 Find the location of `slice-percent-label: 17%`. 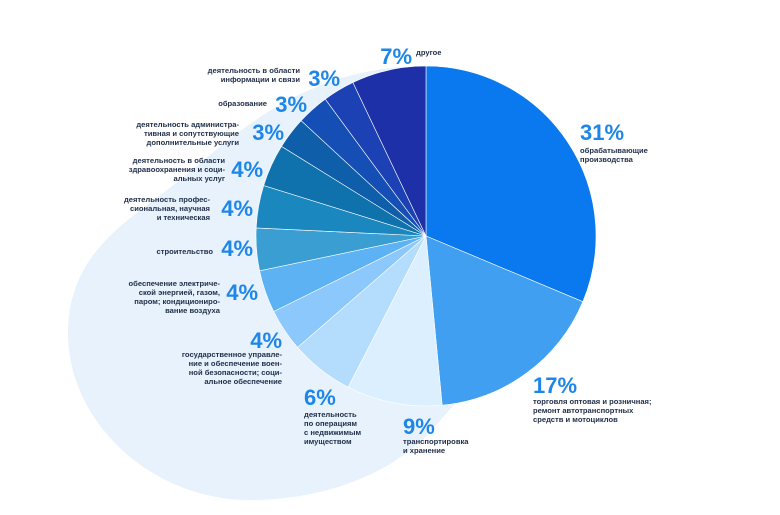

slice-percent-label: 17% is located at coordinates (555, 385).